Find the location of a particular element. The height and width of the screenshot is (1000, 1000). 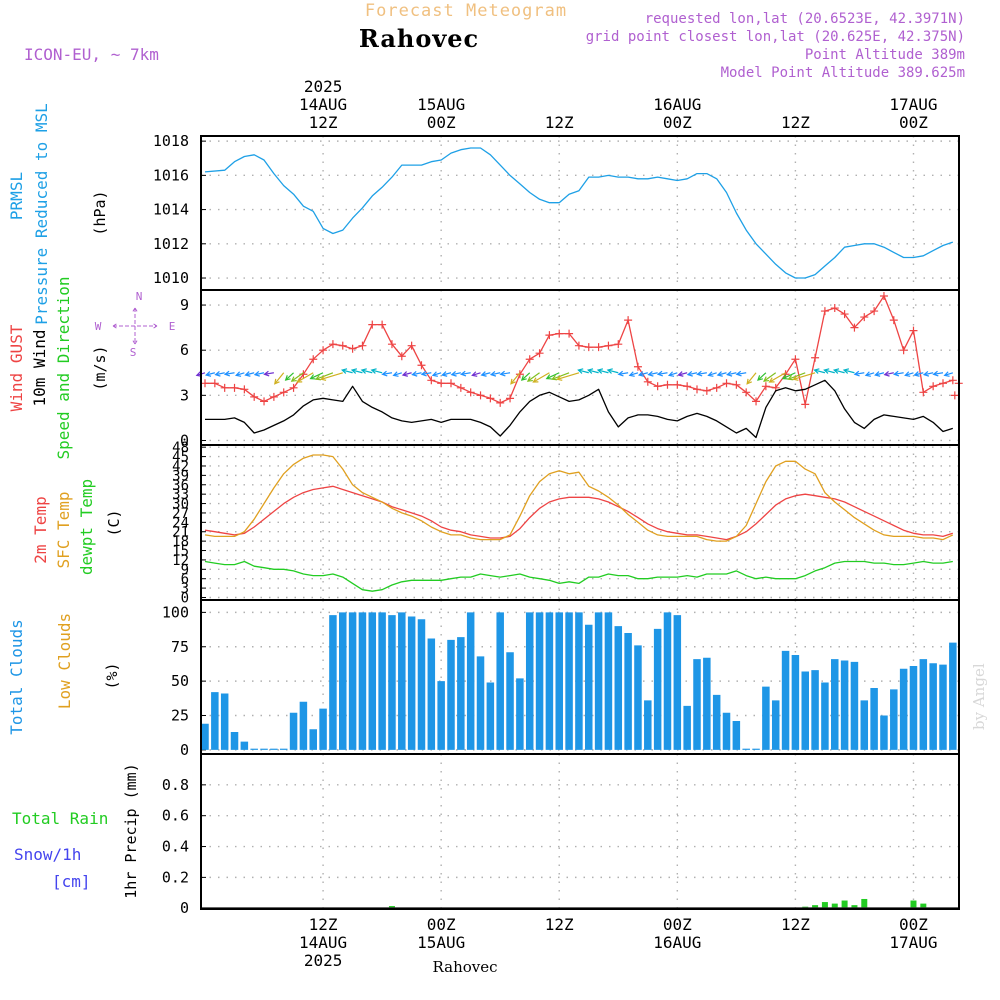

y-tick-label: 1010 is located at coordinates (171, 278).